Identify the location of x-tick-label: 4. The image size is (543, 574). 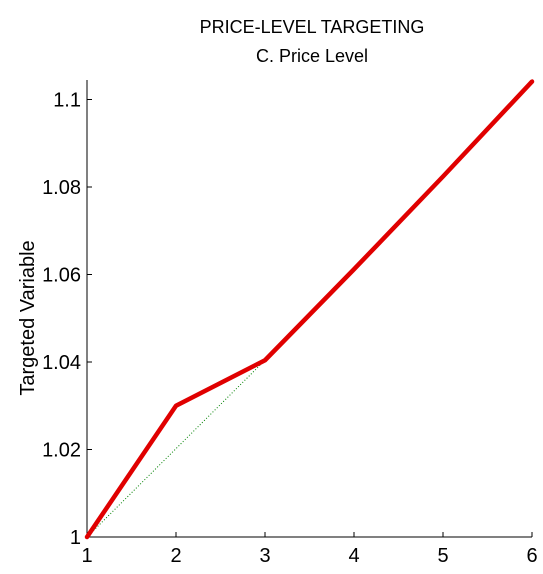
(353, 556).